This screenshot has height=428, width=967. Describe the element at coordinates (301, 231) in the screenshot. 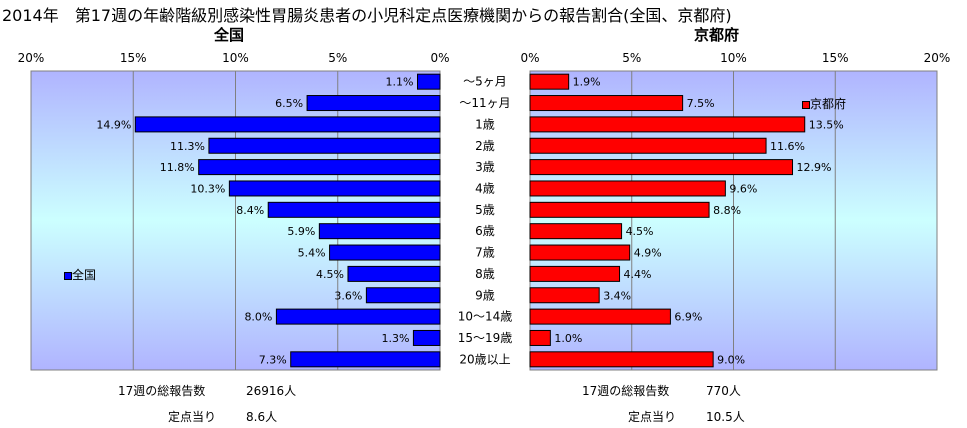

I see `national-data-label: 5.9%` at that location.